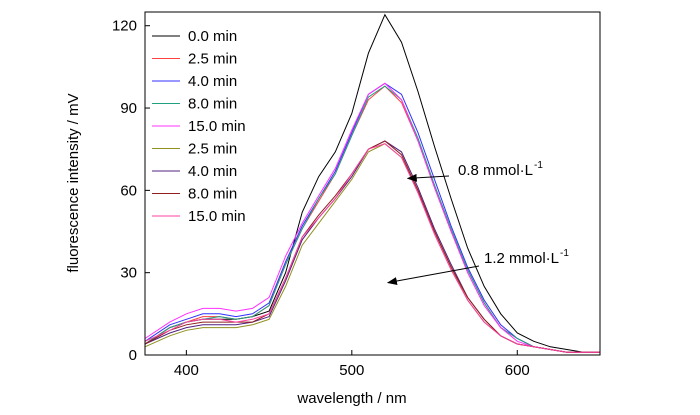  What do you see at coordinates (133, 355) in the screenshot?
I see `y-tick-label: 0` at bounding box center [133, 355].